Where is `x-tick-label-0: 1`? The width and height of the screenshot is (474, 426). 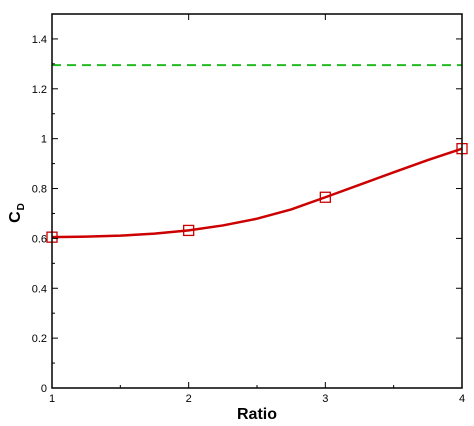 x-tick-label-0: 1 is located at coordinates (52, 399).